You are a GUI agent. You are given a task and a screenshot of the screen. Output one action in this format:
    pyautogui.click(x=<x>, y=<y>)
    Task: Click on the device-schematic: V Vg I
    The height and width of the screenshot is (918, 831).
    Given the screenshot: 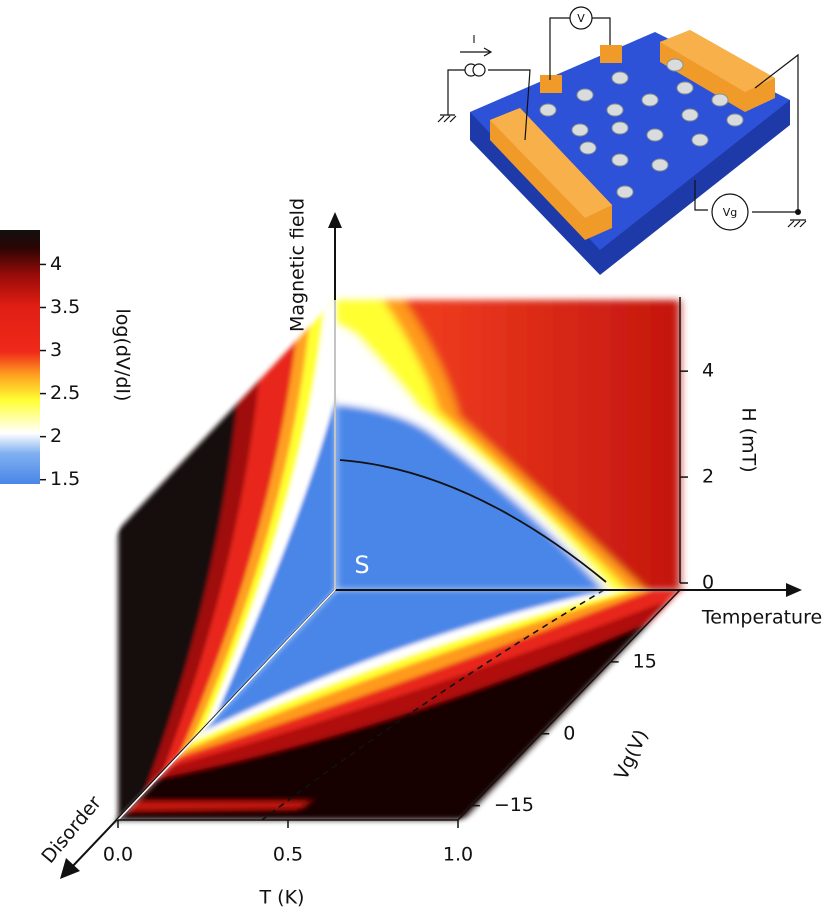 What is the action you would take?
    pyautogui.click(x=622, y=140)
    